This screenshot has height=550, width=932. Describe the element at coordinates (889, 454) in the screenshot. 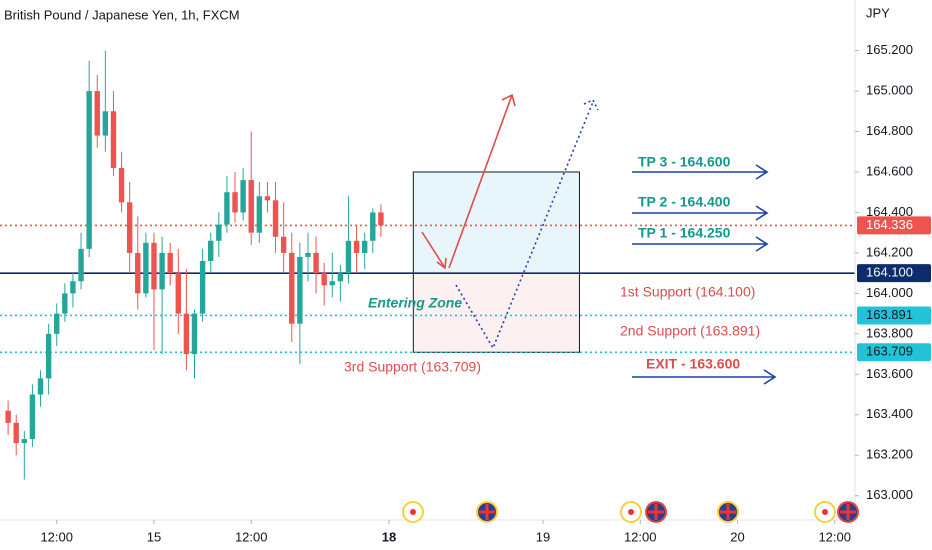

I see `y-tick-label: 163.200` at that location.